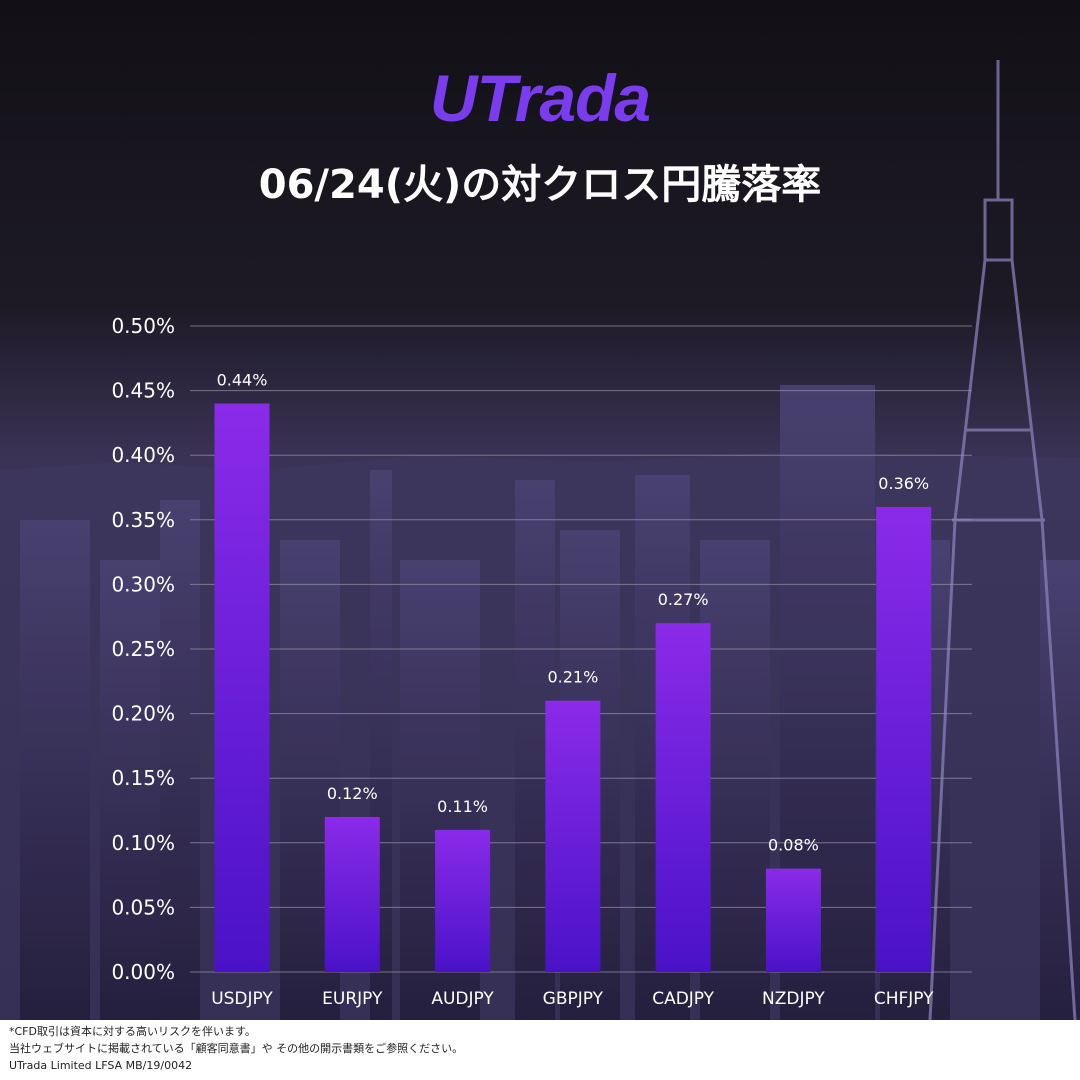 Image resolution: width=1080 pixels, height=1080 pixels. I want to click on bar-gbpjpy, so click(573, 836).